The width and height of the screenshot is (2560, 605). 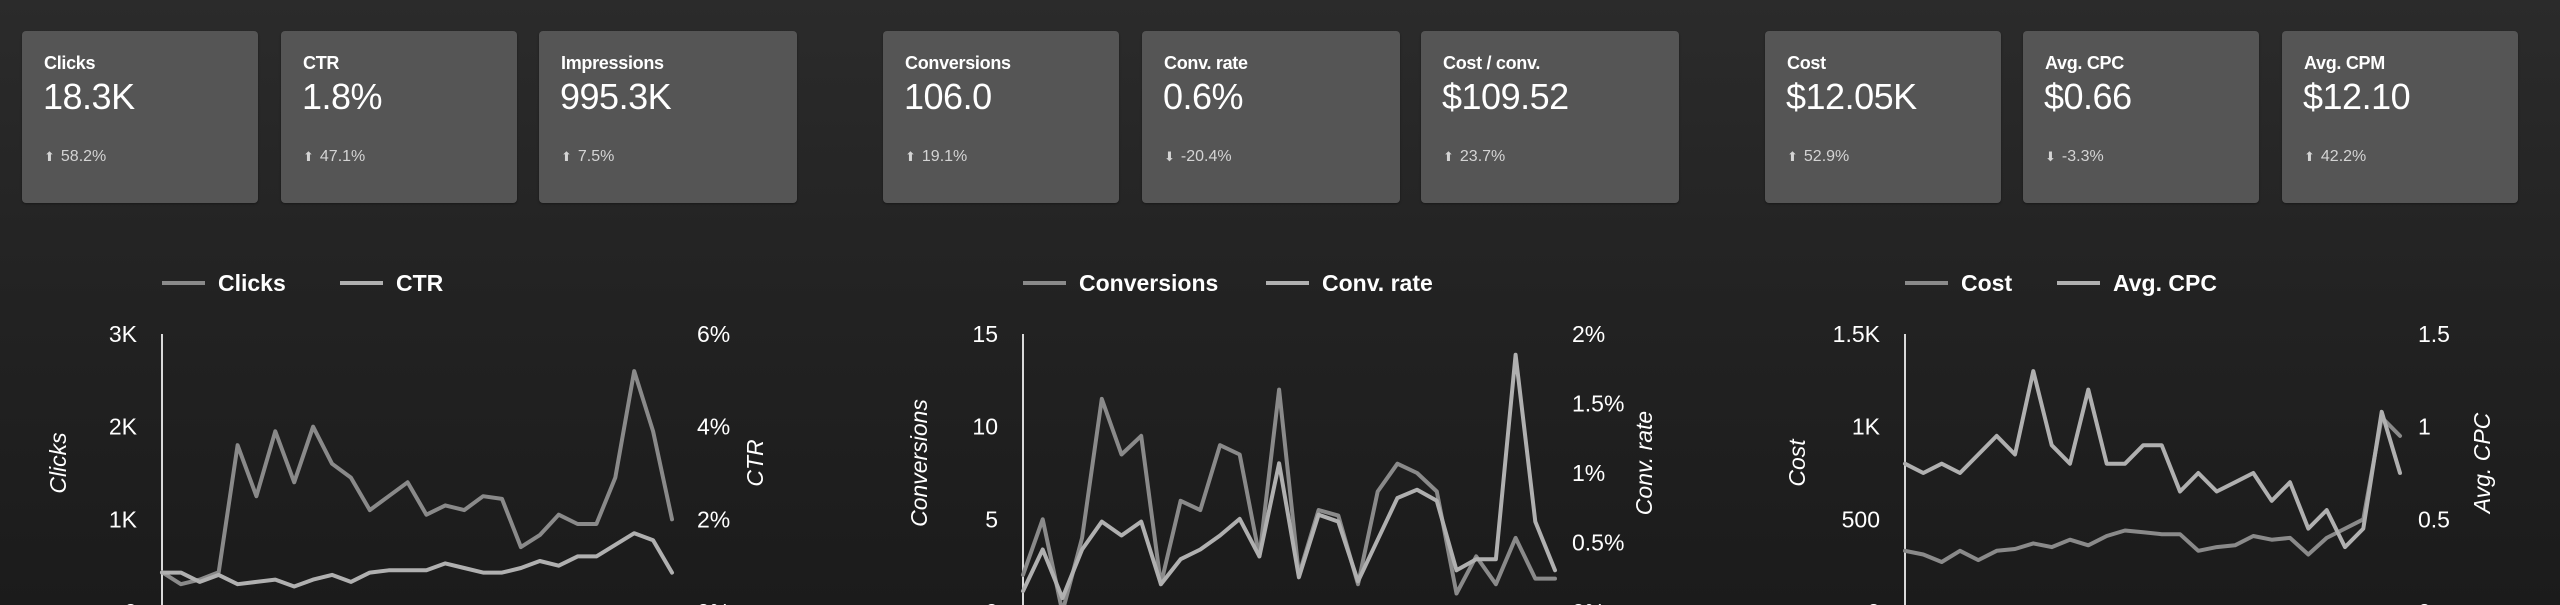 I want to click on scorecard-change: ⬆ 58.2%, so click(x=75, y=157).